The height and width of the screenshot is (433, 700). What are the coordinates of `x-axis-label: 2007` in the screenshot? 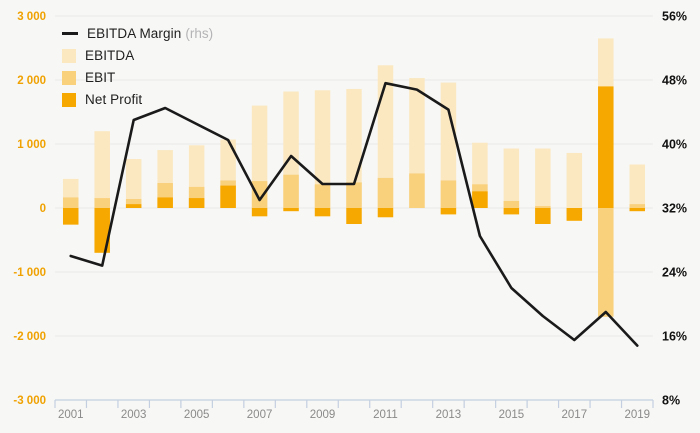 It's located at (260, 415).